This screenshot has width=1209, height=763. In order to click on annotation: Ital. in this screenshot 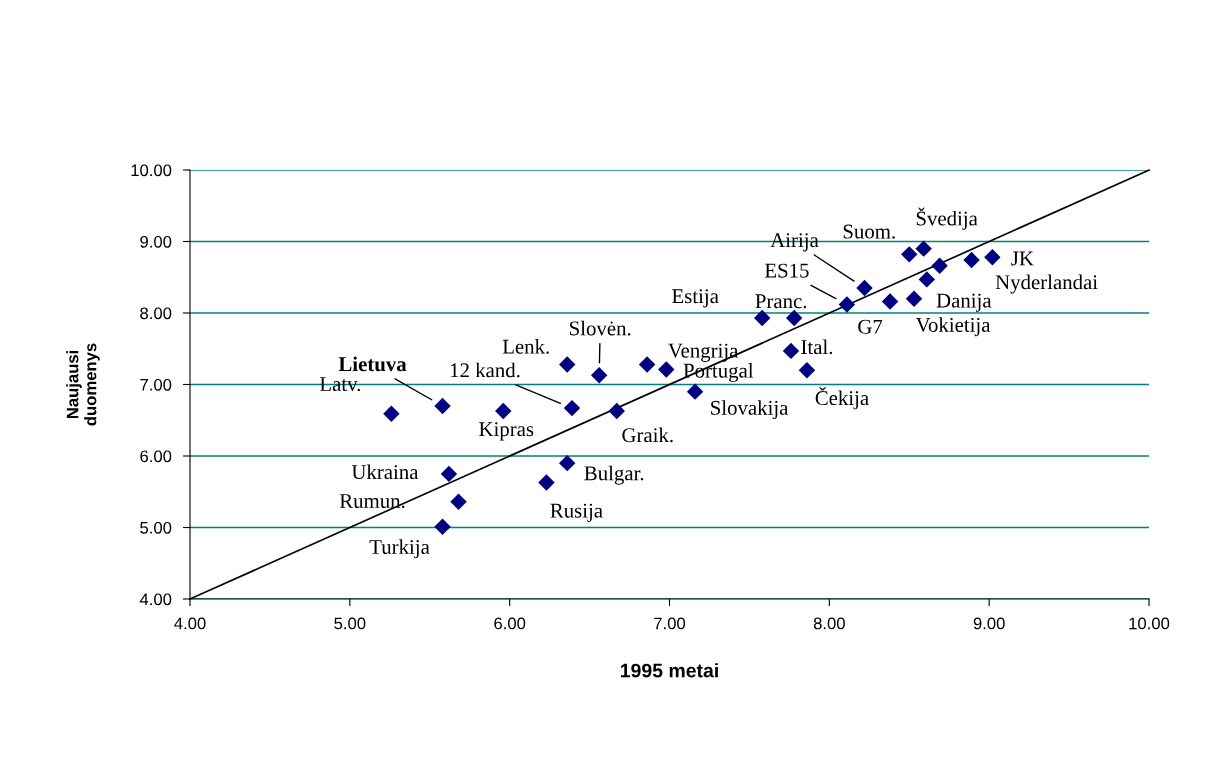, I will do `click(817, 347)`.